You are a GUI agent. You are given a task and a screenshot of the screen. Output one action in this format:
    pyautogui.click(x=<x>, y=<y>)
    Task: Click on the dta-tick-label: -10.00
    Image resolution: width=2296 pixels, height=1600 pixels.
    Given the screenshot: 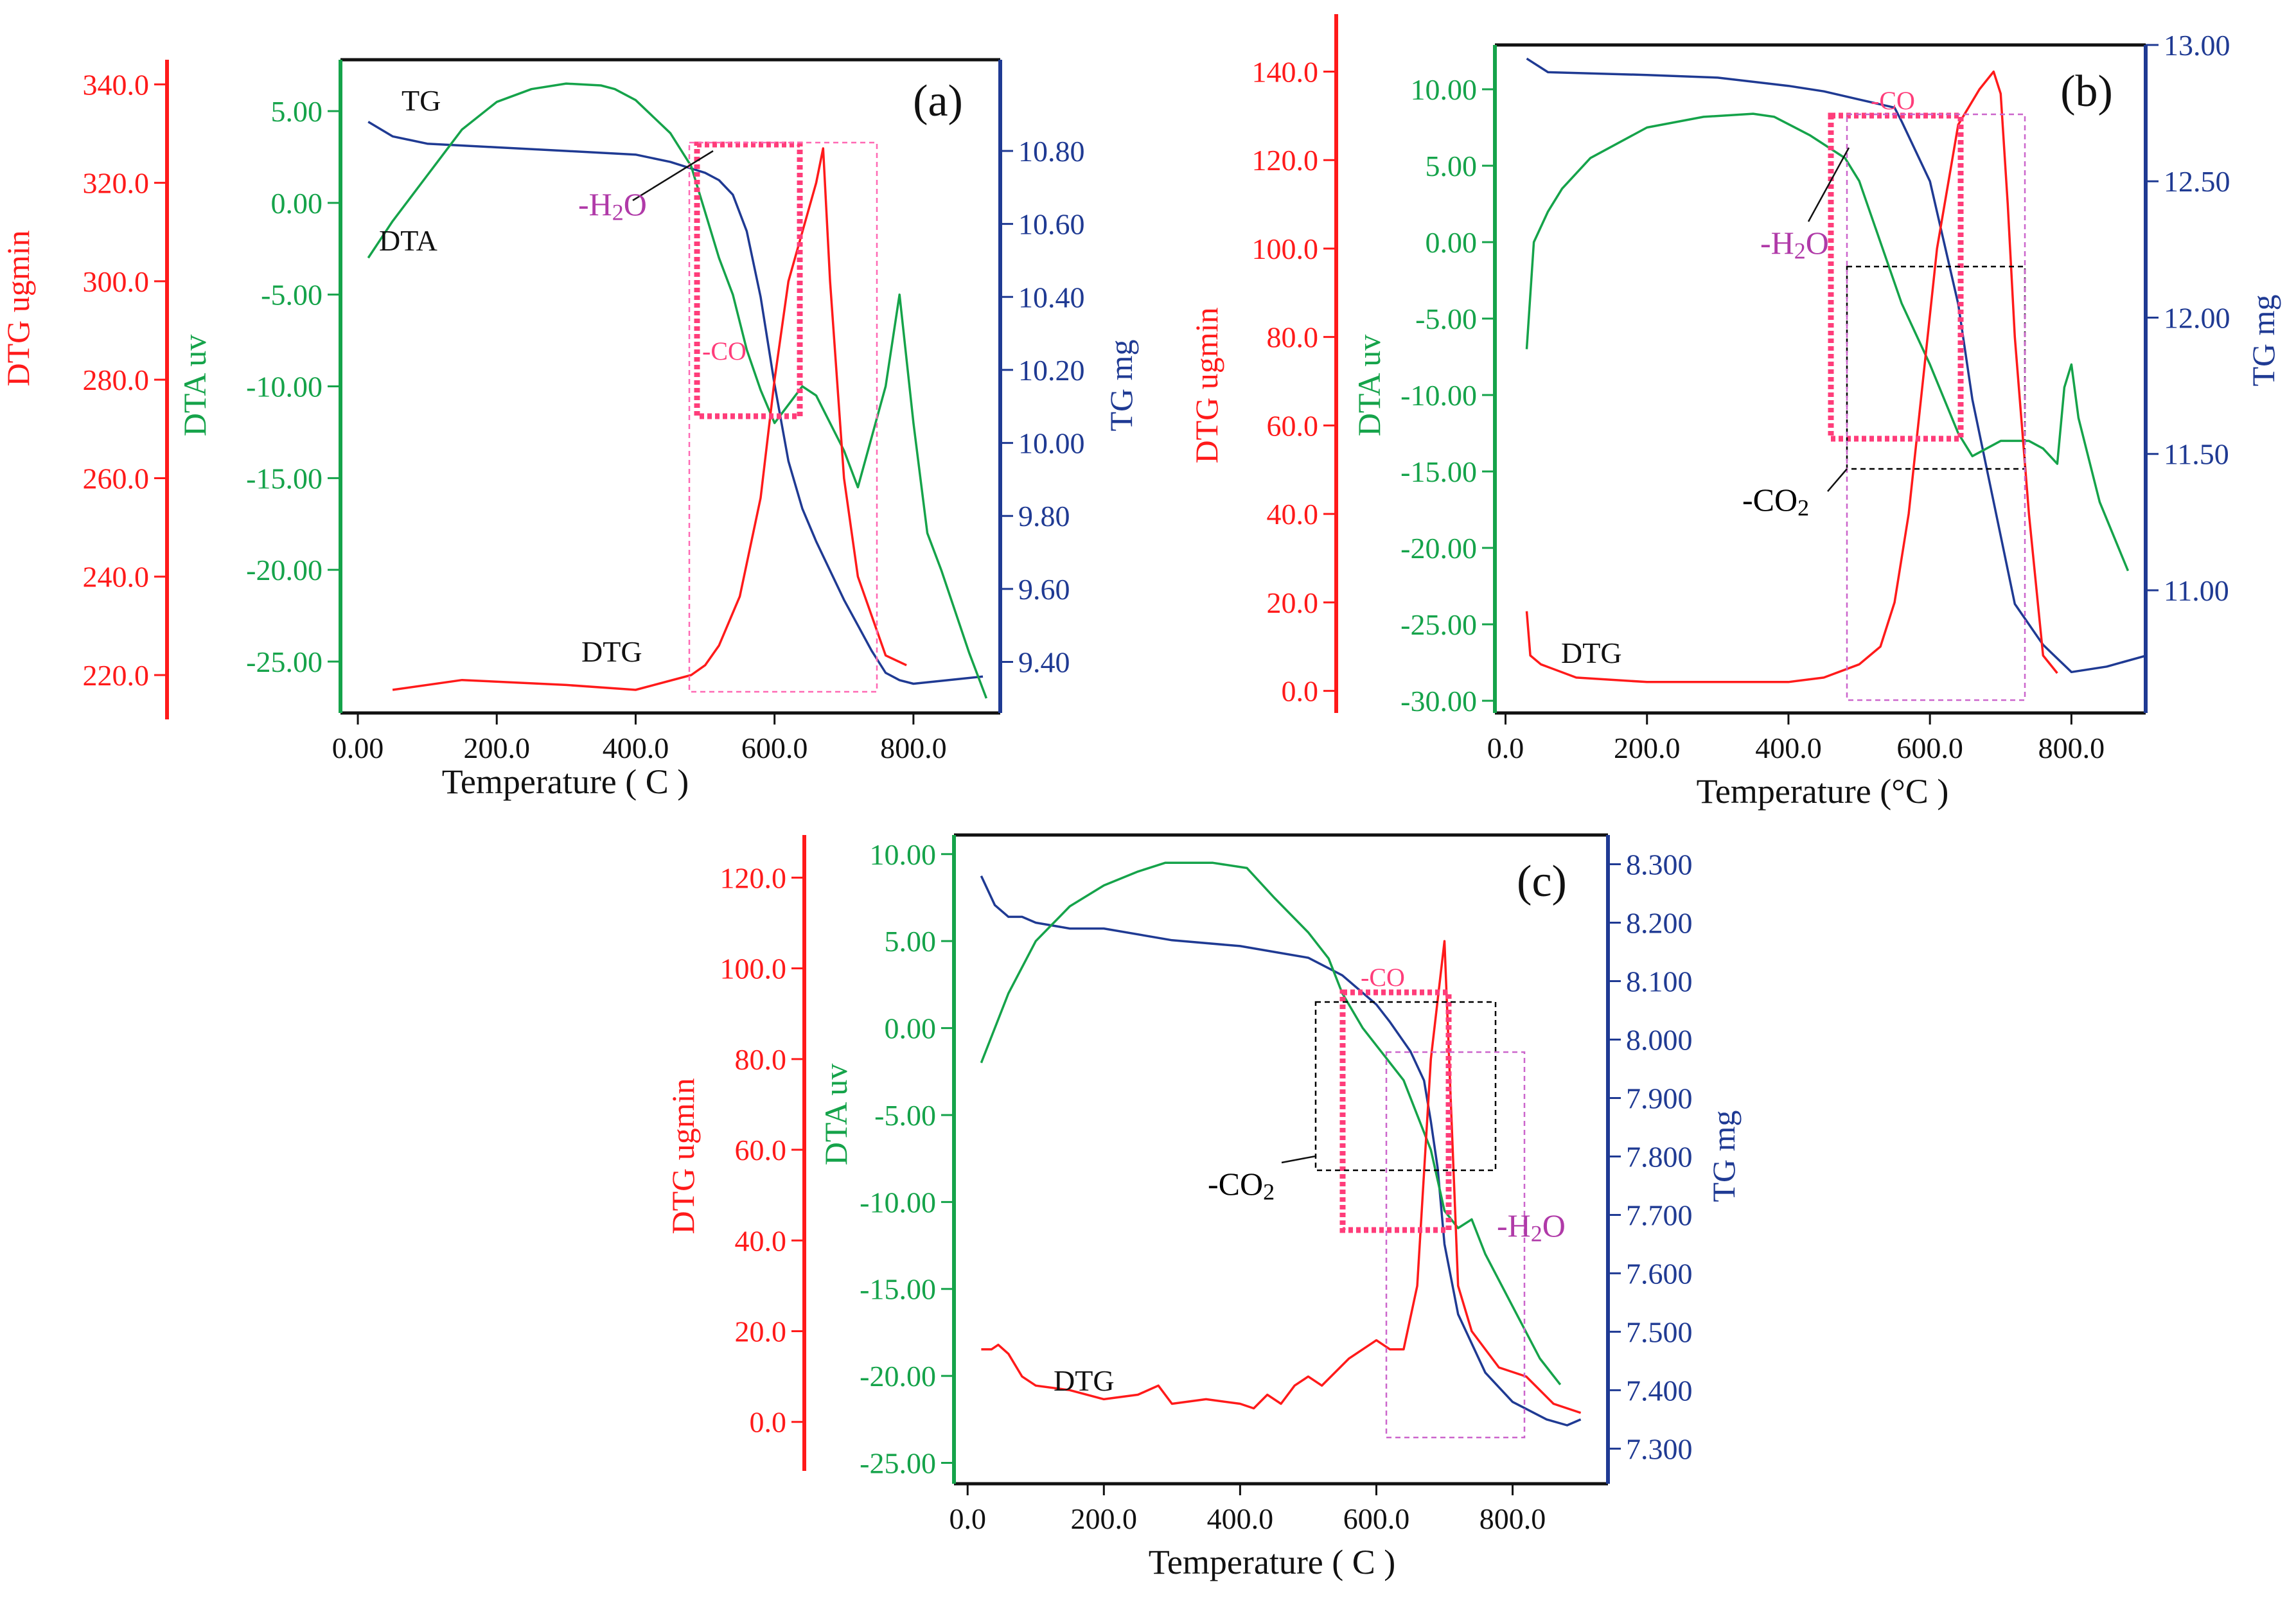 What is the action you would take?
    pyautogui.click(x=898, y=1202)
    